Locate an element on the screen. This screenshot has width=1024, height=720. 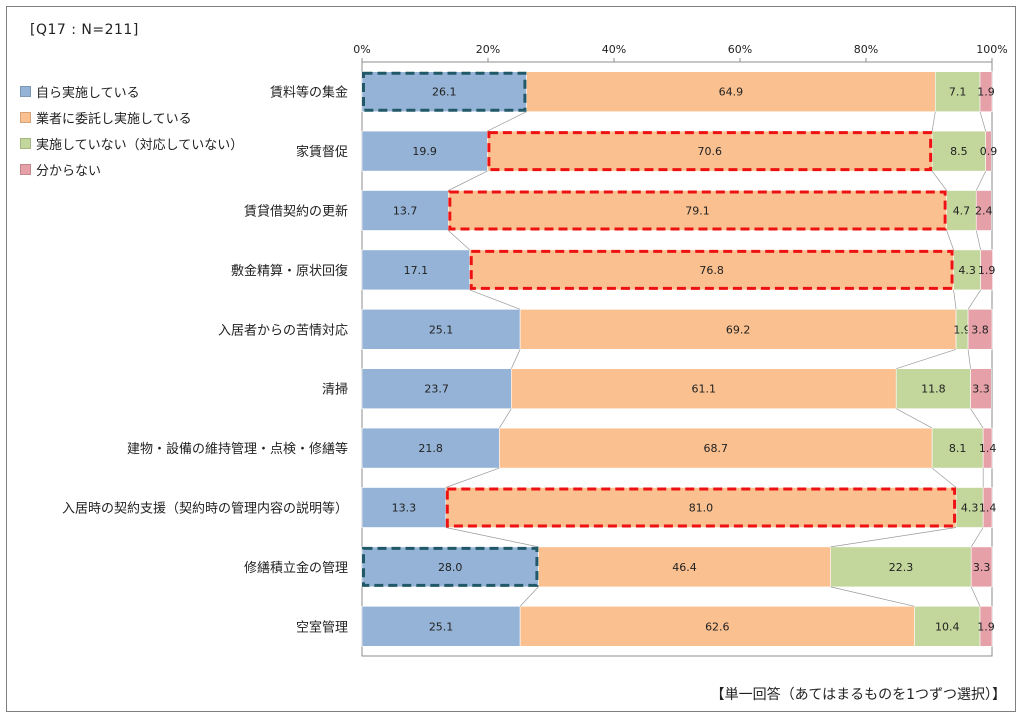
data-label: 3.3 is located at coordinates (981, 389).